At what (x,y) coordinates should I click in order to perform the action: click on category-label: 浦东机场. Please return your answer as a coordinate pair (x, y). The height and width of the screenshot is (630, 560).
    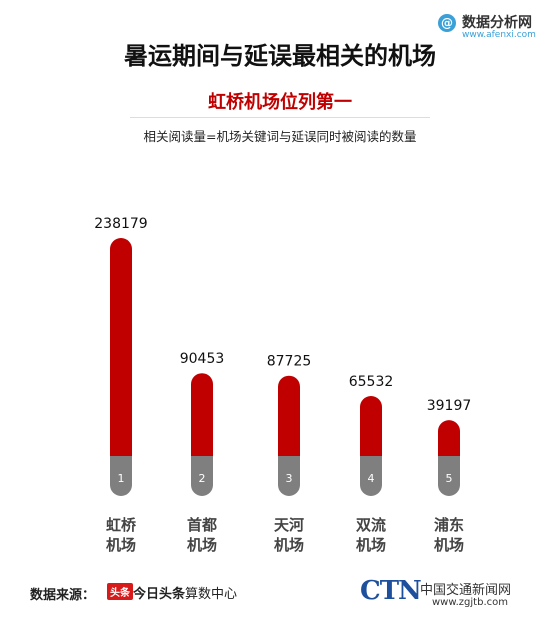
    Looking at the image, I should click on (449, 535).